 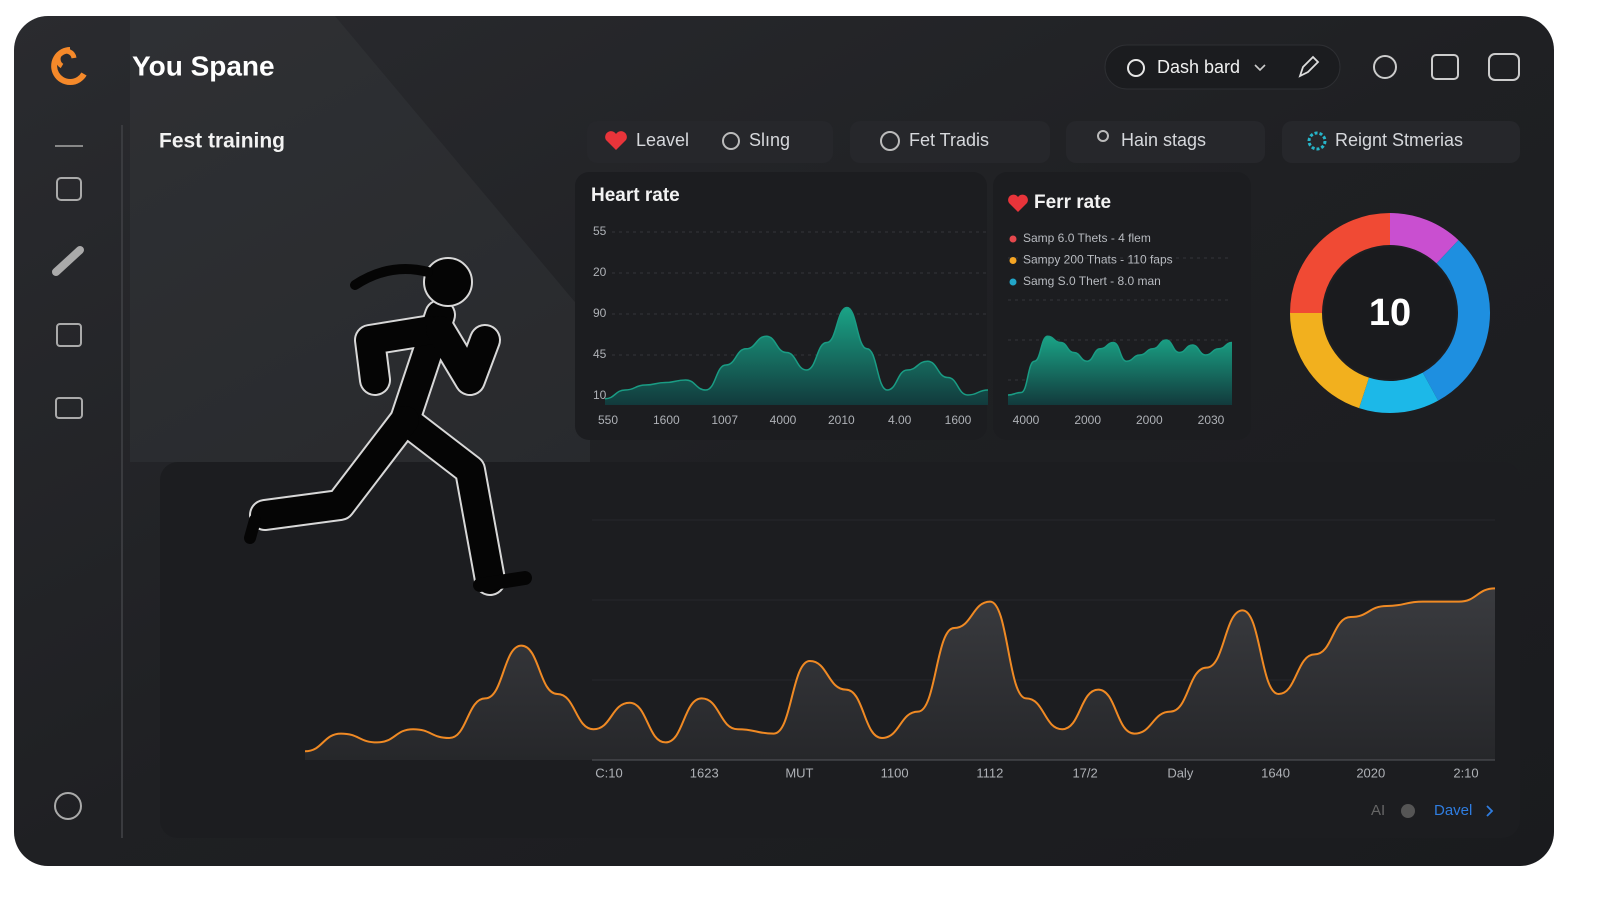 What do you see at coordinates (1092, 281) in the screenshot?
I see `legend-label: Samg S.0 Thert - 8.0 man` at bounding box center [1092, 281].